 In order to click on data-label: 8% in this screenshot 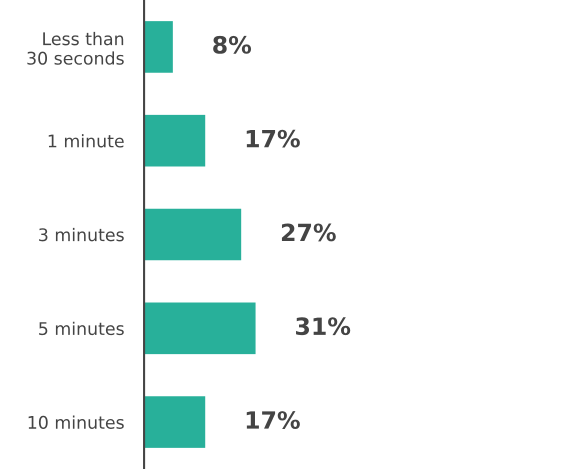, I will do `click(232, 45)`.